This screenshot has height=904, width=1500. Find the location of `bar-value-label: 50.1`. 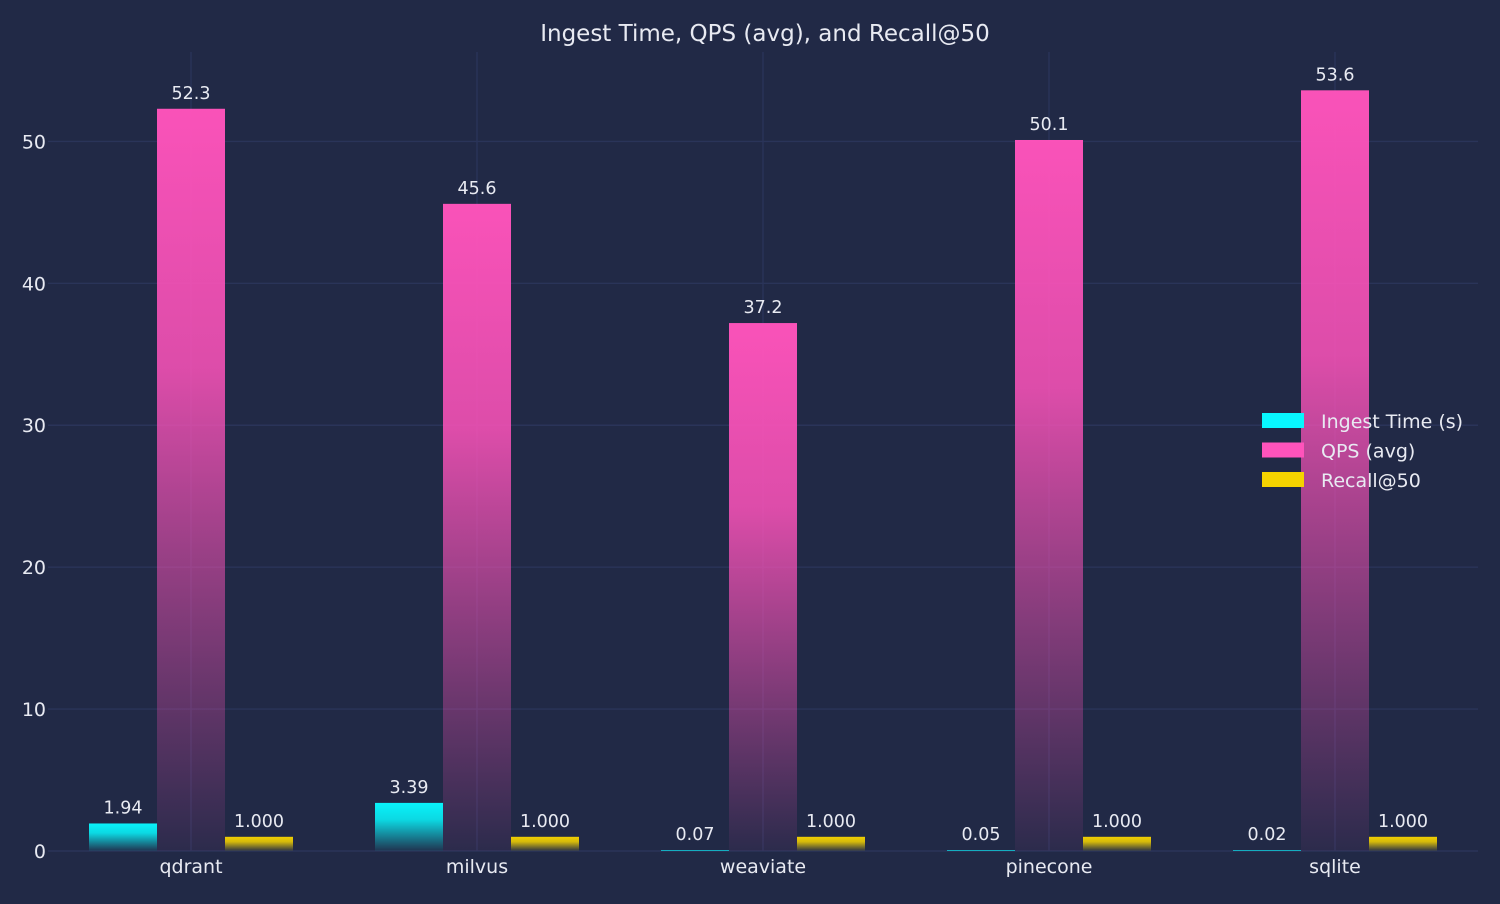

bar-value-label: 50.1 is located at coordinates (1049, 125).